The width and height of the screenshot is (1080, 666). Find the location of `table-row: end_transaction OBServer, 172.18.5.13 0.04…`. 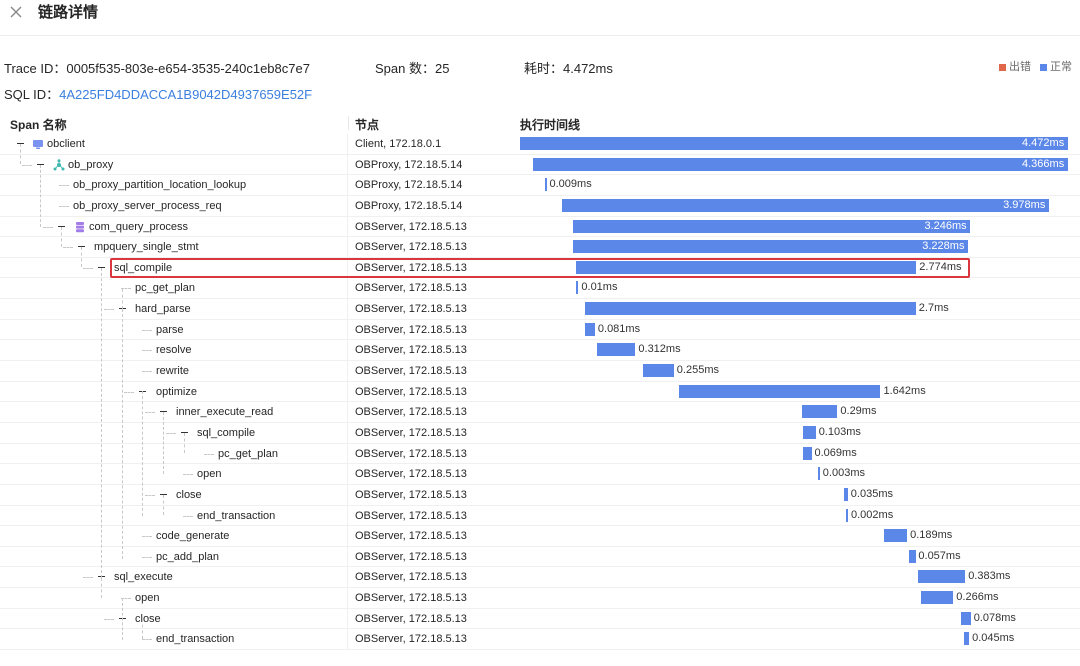

table-row: end_transaction OBServer, 172.18.5.13 0.04… is located at coordinates (540, 640).